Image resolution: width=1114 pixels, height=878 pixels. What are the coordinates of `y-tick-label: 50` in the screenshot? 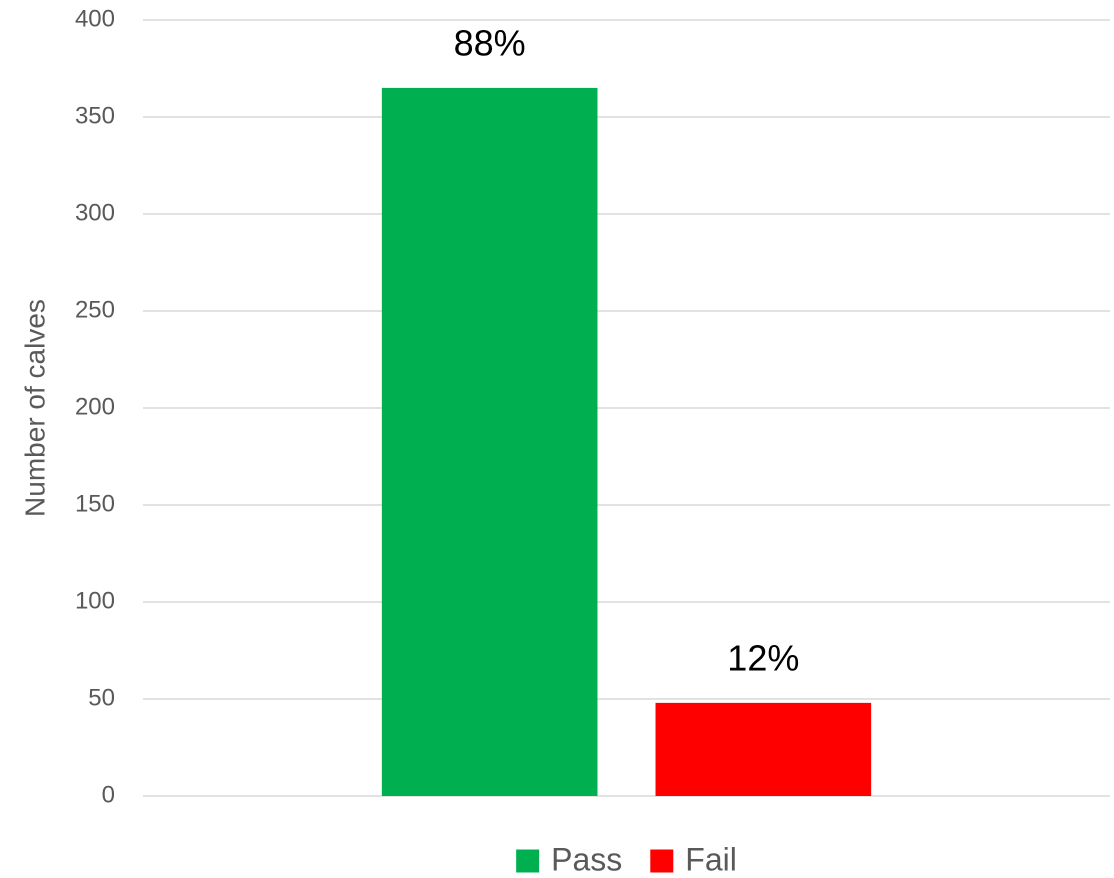 It's located at (101, 697).